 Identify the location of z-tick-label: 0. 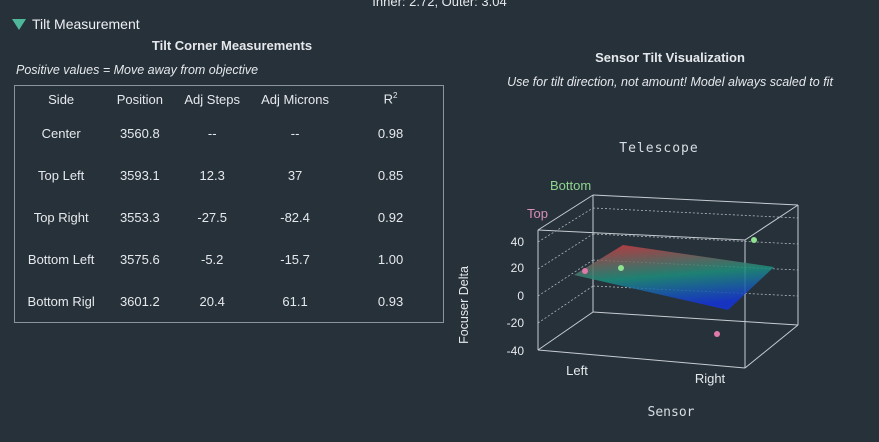
(520, 296).